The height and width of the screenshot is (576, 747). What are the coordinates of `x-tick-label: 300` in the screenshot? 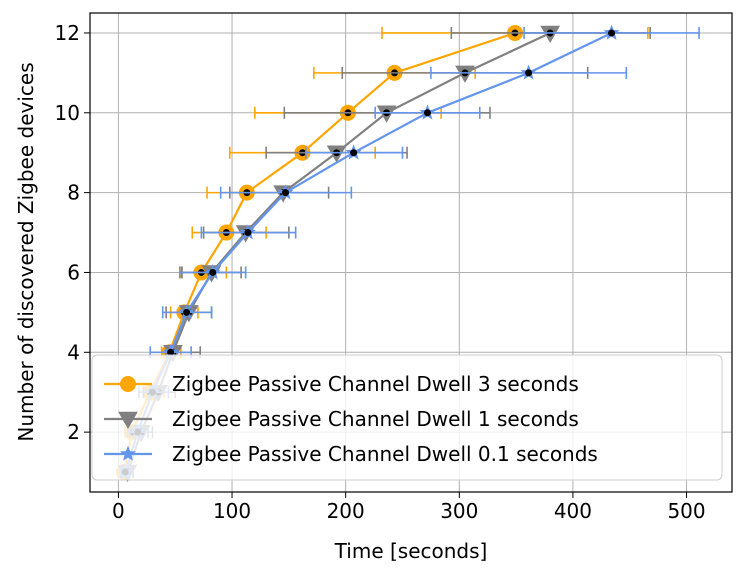 It's located at (459, 511).